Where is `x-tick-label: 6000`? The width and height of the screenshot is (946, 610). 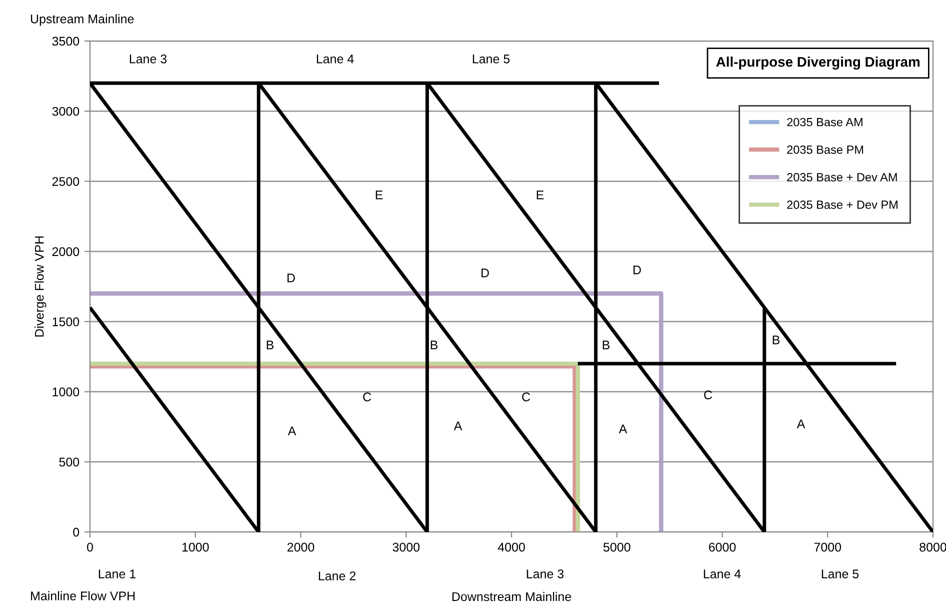
x-tick-label: 6000 is located at coordinates (722, 547).